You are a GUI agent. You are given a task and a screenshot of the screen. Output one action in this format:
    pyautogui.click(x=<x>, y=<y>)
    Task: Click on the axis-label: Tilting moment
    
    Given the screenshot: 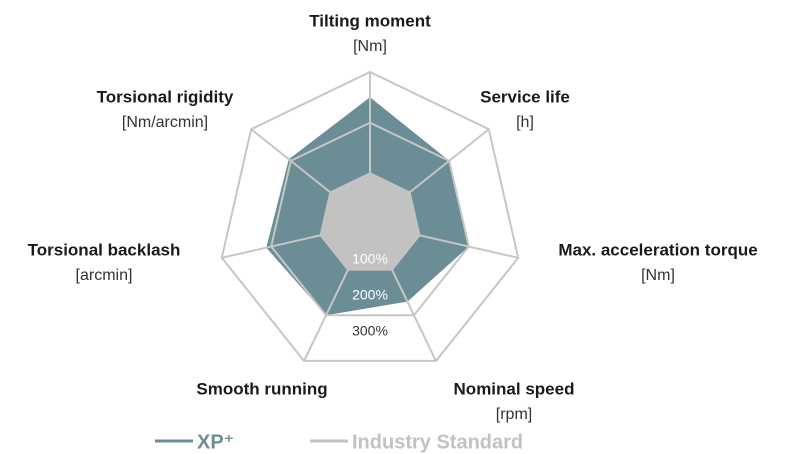 What is the action you would take?
    pyautogui.click(x=370, y=20)
    